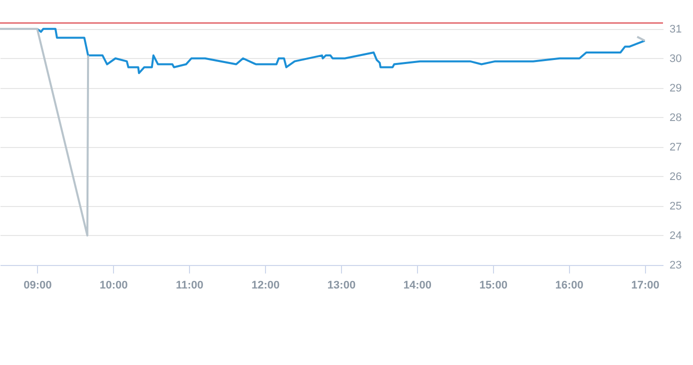  Describe the element at coordinates (676, 206) in the screenshot. I see `y-tick-label: 25` at that location.